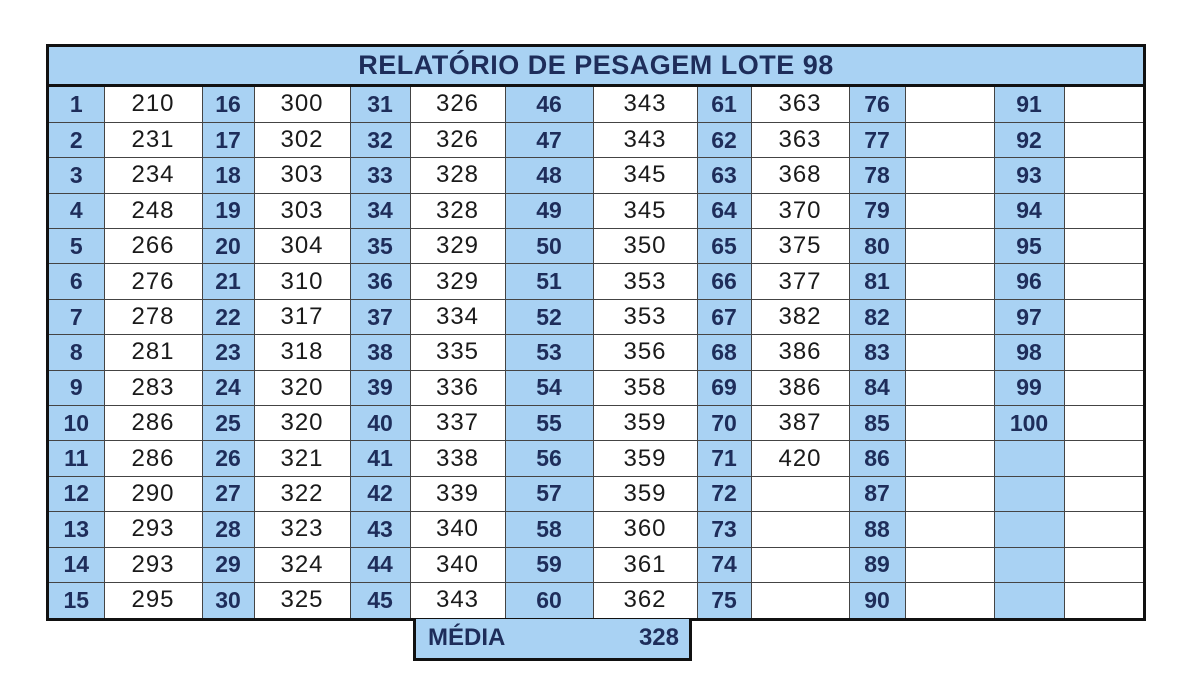 This screenshot has width=1200, height=700. I want to click on animal-number-cell: 45, so click(380, 600).